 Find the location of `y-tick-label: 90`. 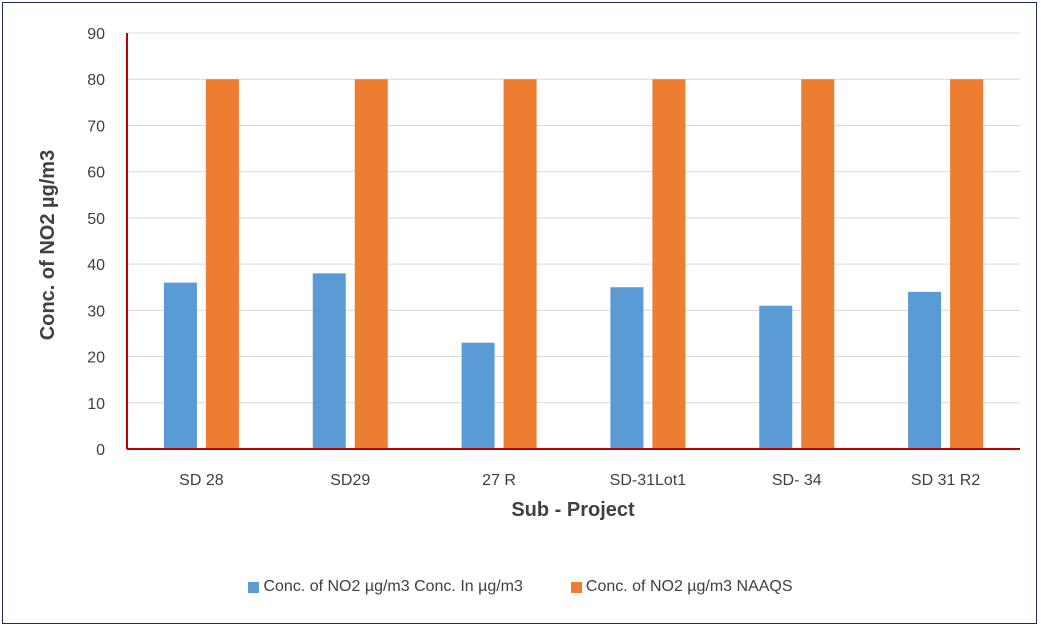

y-tick-label: 90 is located at coordinates (96, 34).